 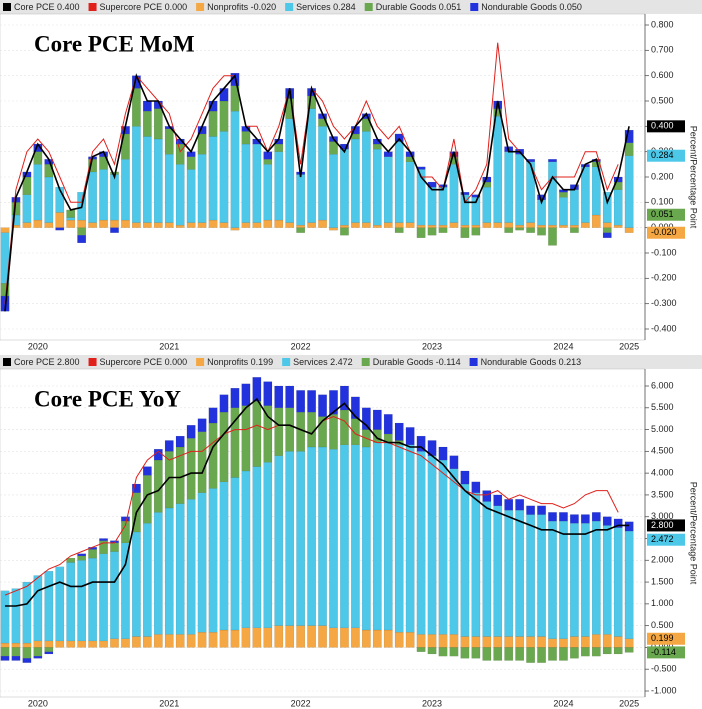 What do you see at coordinates (432, 346) in the screenshot?
I see `x-tick-label: 2023` at bounding box center [432, 346].